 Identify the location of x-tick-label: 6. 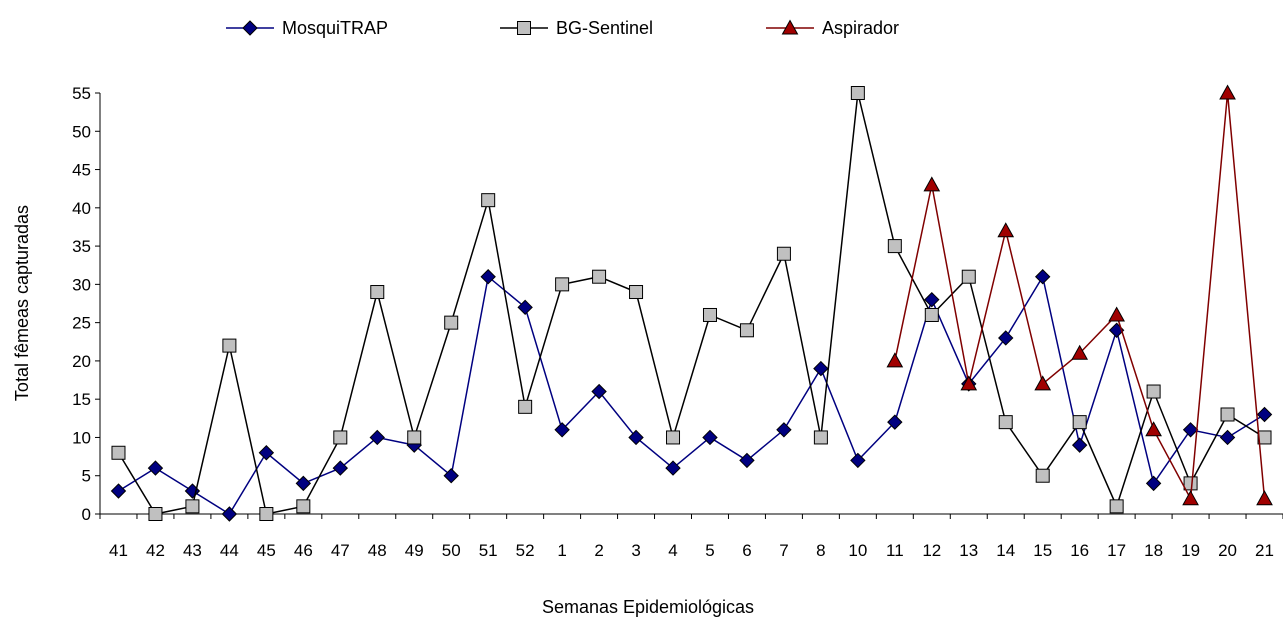
(746, 550).